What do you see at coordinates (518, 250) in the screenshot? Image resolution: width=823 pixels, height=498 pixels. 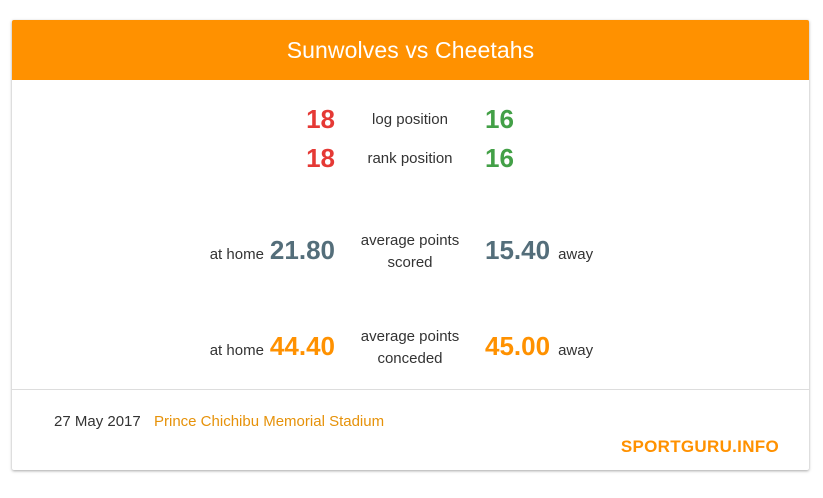 I see `away-points-scored: 15.40` at bounding box center [518, 250].